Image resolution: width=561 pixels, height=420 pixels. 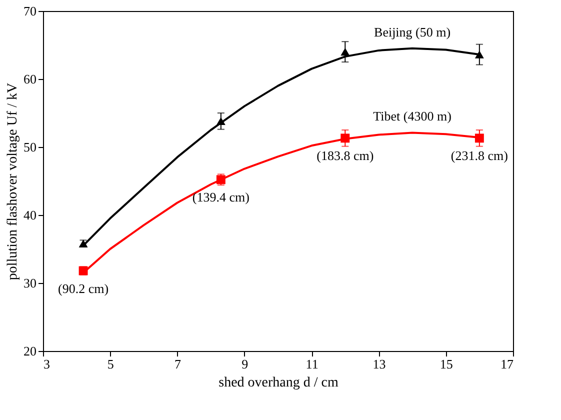 What do you see at coordinates (412, 32) in the screenshot?
I see `annotation: Beijing (50 m)` at bounding box center [412, 32].